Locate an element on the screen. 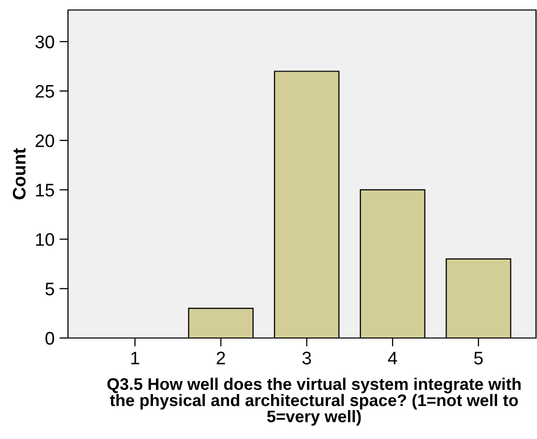  y-tick-label: 0 is located at coordinates (49, 338).